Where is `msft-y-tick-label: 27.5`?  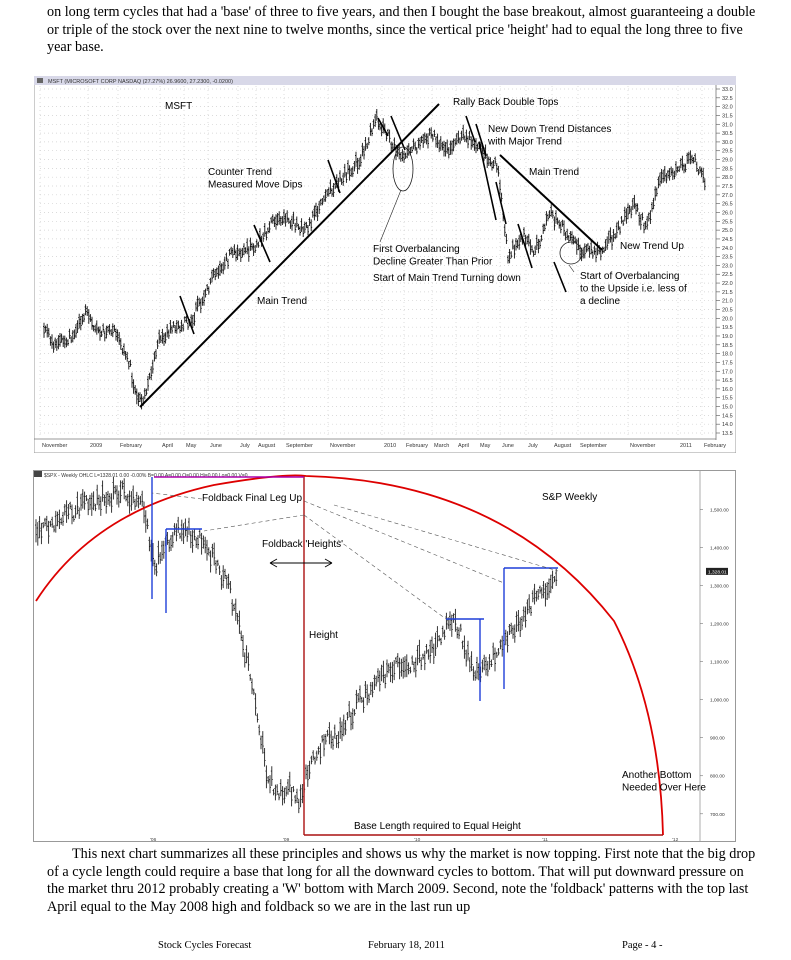
msft-y-tick-label: 27.5 is located at coordinates (727, 187).